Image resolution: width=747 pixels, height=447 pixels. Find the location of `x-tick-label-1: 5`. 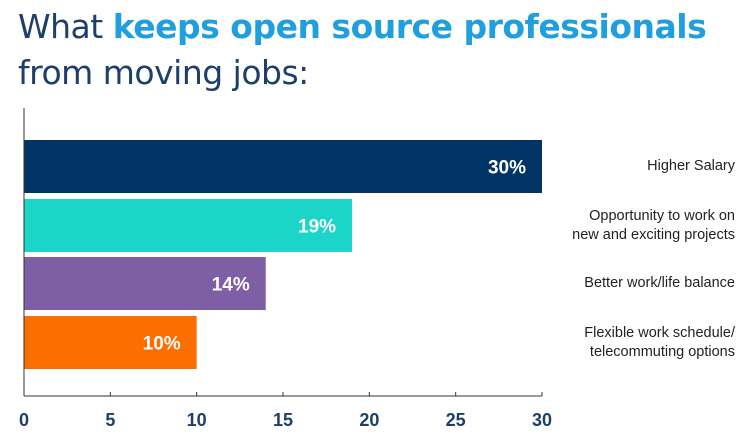

x-tick-label-1: 5 is located at coordinates (110, 420).